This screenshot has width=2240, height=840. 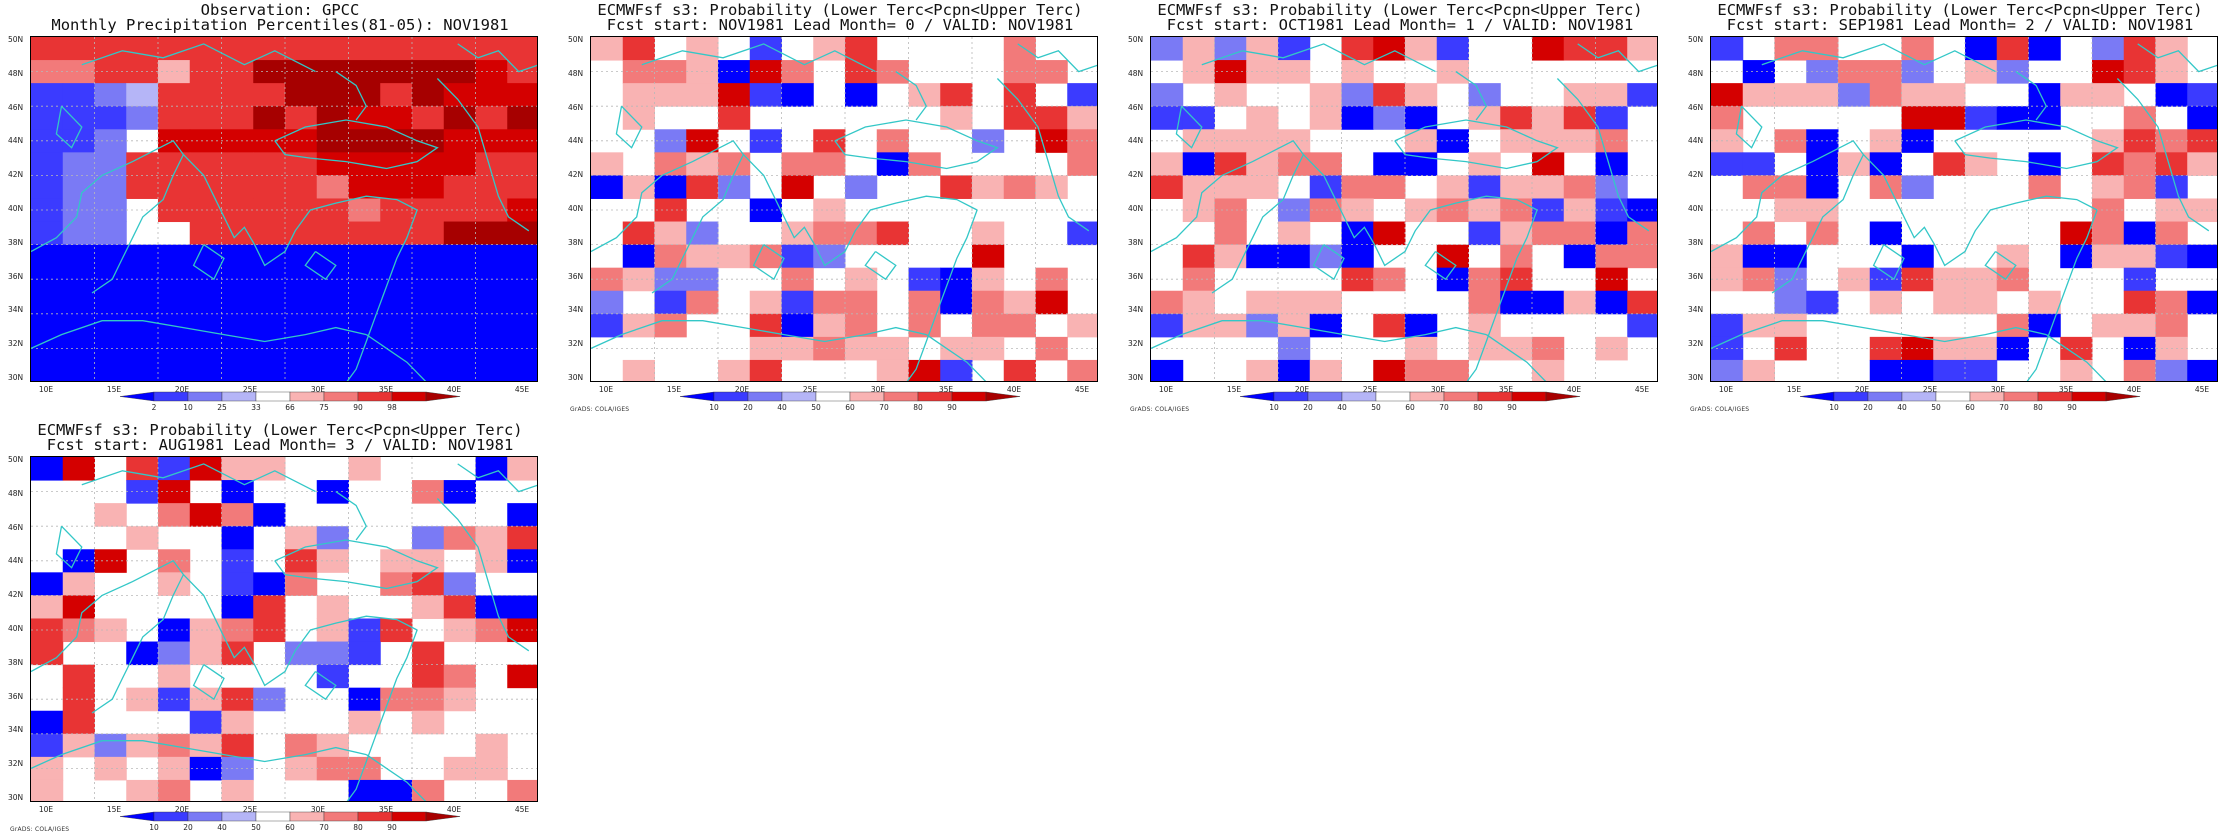 I want to click on latitude-label: 36N, so click(x=16, y=276).